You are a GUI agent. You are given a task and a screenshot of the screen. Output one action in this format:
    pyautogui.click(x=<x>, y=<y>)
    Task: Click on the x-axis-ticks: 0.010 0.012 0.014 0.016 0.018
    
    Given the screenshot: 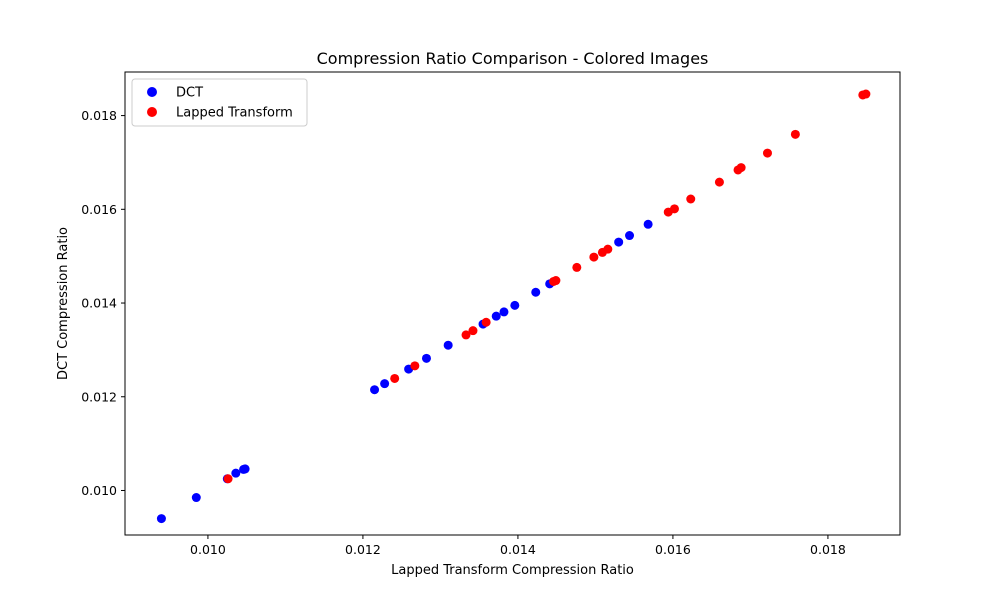 What is the action you would take?
    pyautogui.click(x=518, y=546)
    